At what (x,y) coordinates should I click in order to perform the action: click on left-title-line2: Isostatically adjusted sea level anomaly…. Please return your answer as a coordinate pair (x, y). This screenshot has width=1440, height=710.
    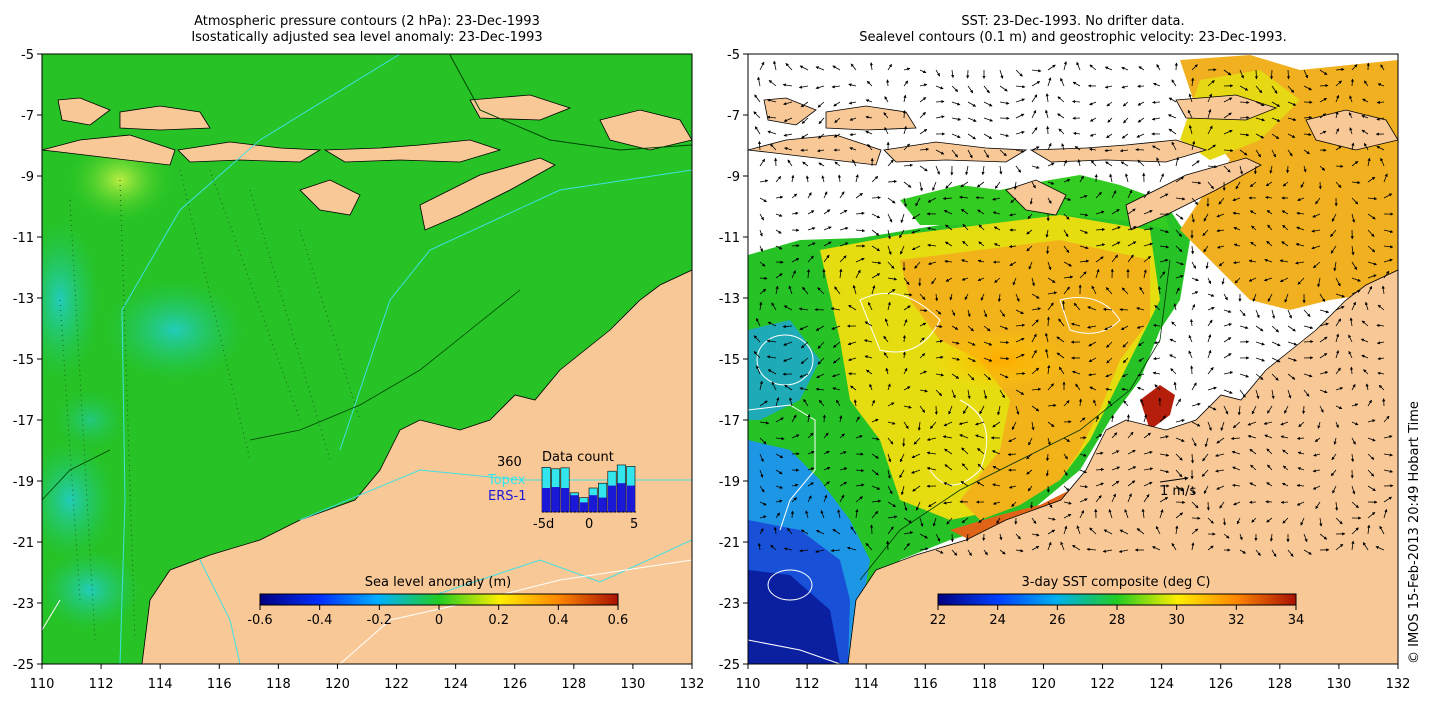
    Looking at the image, I should click on (367, 37).